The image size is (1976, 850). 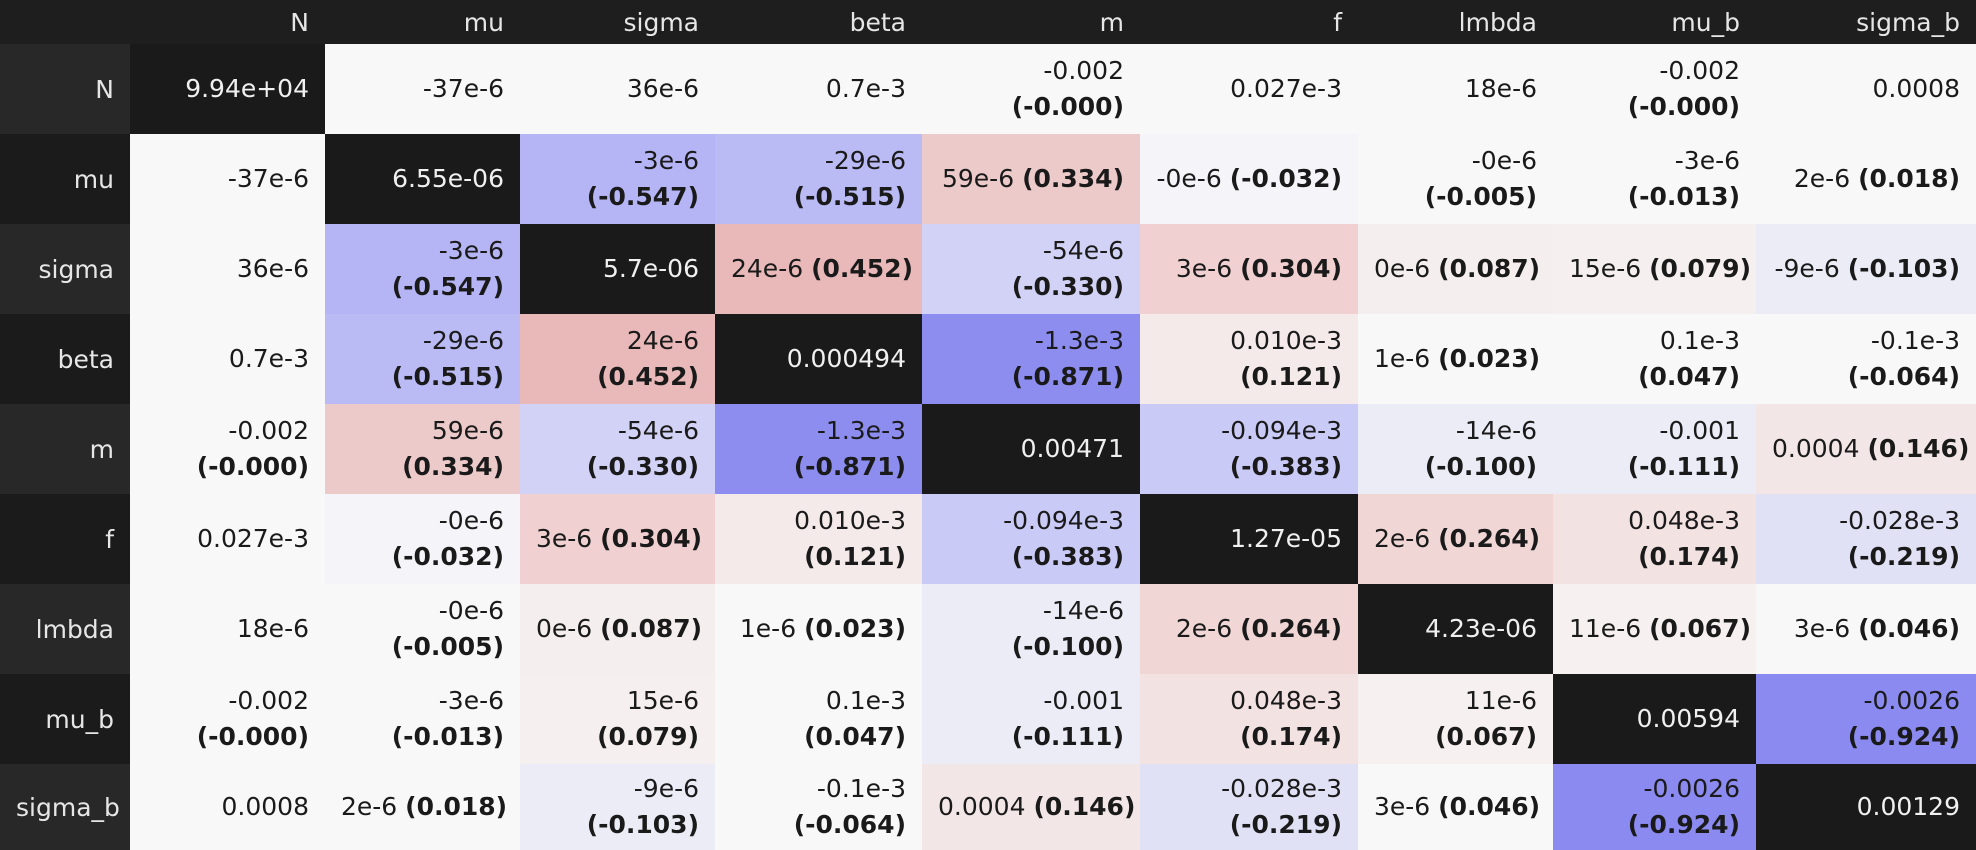 What do you see at coordinates (1866, 449) in the screenshot?
I see `matrix-cell: 0.0004 (0.146)` at bounding box center [1866, 449].